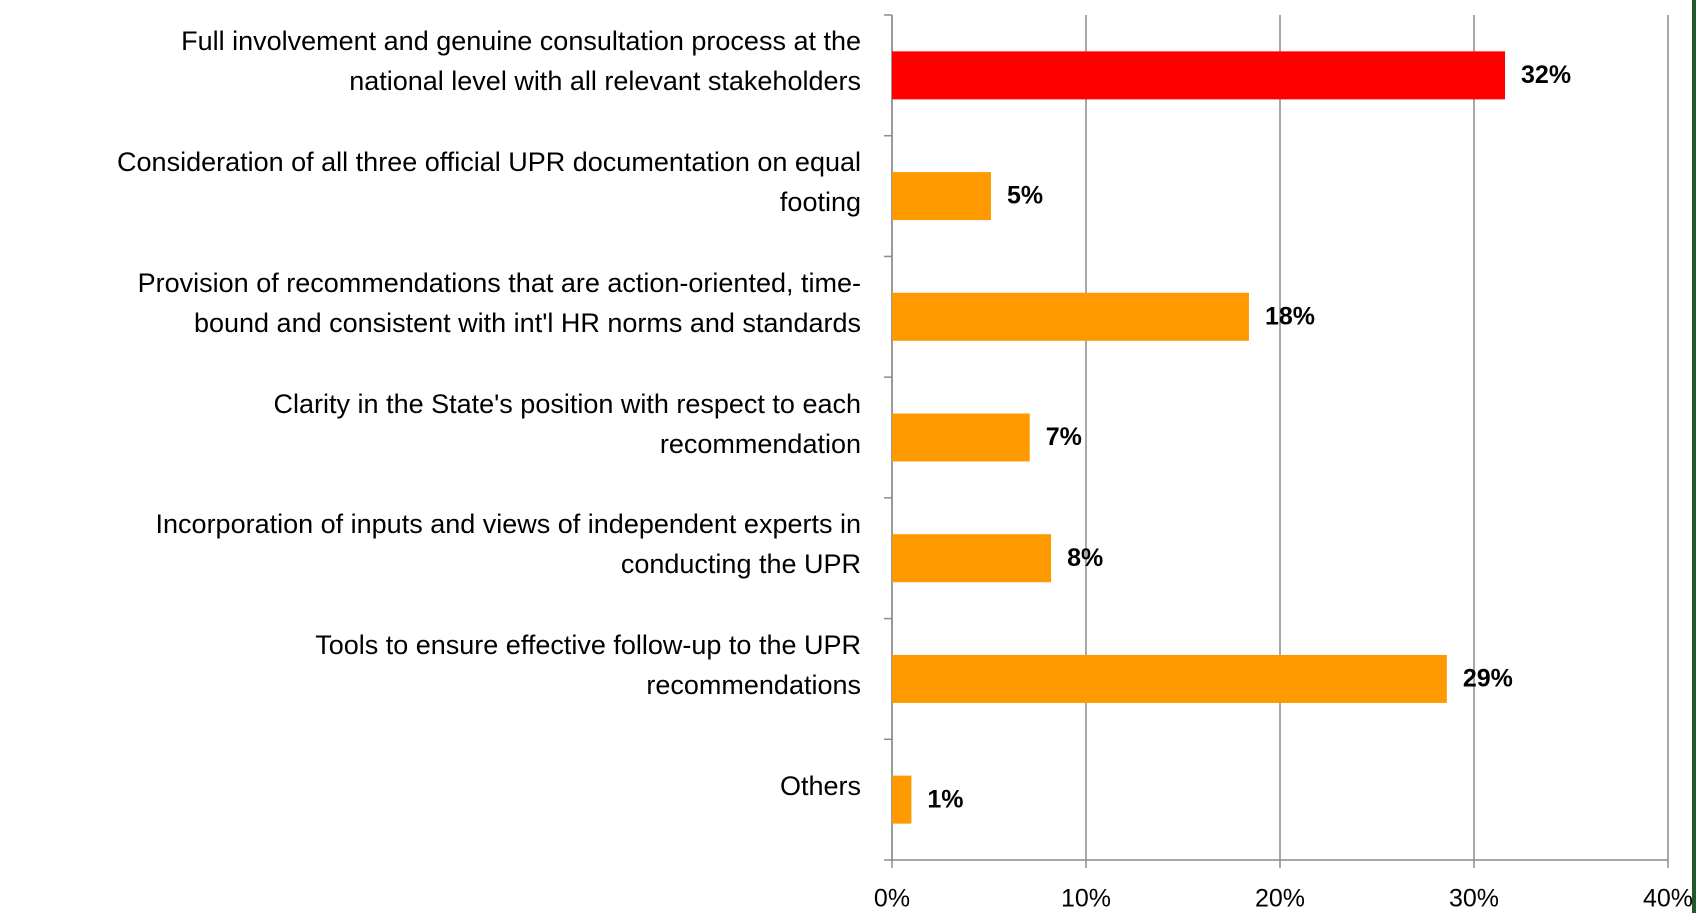 This screenshot has height=913, width=1696. Describe the element at coordinates (1546, 75) in the screenshot. I see `value-label: 32%` at that location.